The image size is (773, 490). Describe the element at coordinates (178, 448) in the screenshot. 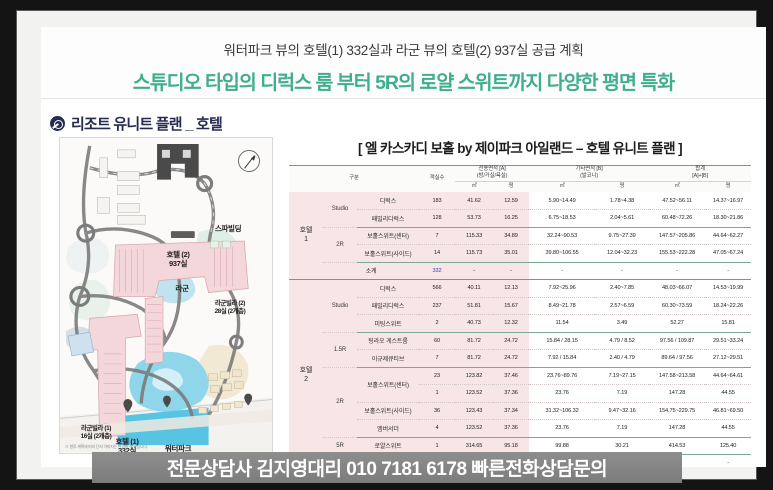

I see `map-label-6: 워터파크` at that location.